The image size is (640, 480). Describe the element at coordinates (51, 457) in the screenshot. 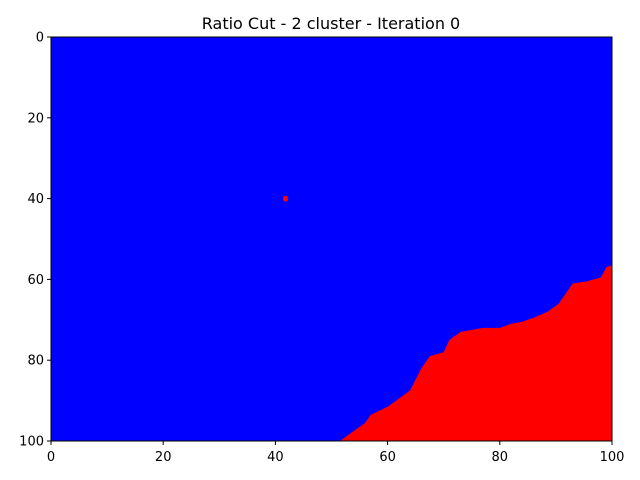

I see `x-tick-label-0: 0` at that location.